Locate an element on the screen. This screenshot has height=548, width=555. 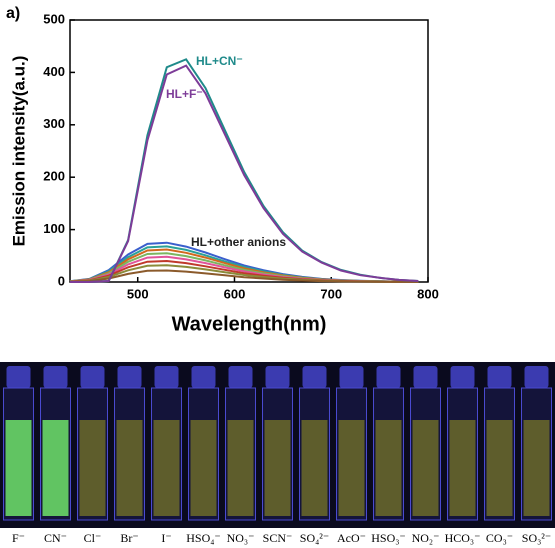
y-tick-label: 0 is located at coordinates (61, 280).